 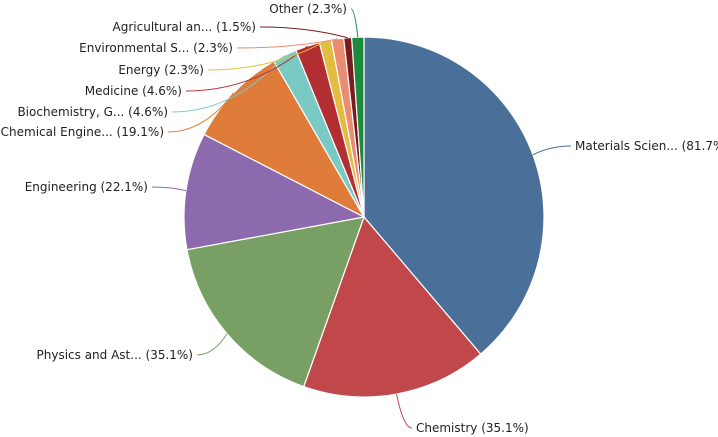 What do you see at coordinates (82, 132) in the screenshot?
I see `slice-label-chemical-engine: Chemical Engine... (19.1%)` at bounding box center [82, 132].